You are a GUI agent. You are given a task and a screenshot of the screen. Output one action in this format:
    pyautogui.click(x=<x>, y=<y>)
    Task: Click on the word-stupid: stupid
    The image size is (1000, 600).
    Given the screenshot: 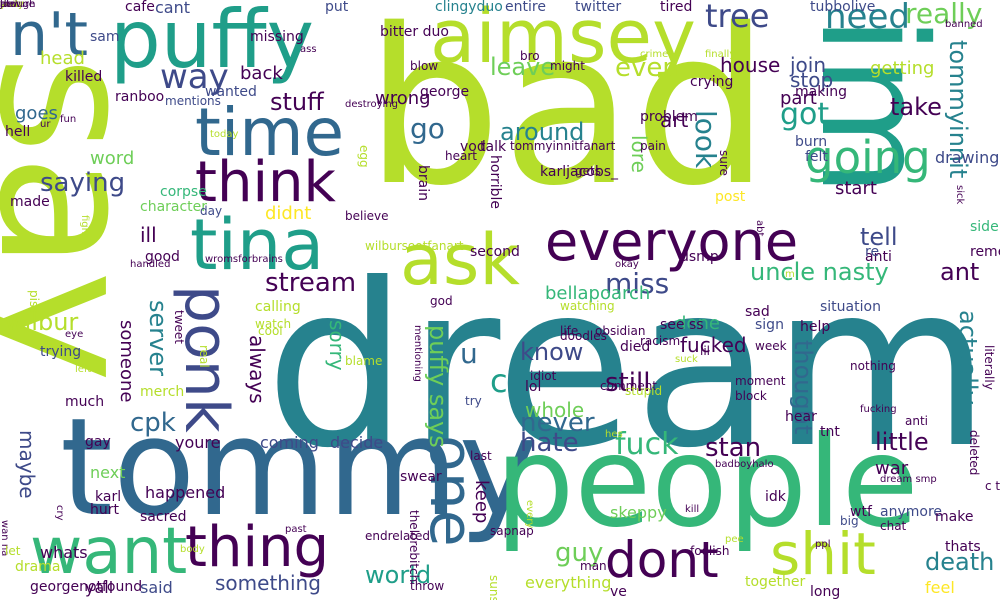 What is the action you would take?
    pyautogui.click(x=644, y=391)
    